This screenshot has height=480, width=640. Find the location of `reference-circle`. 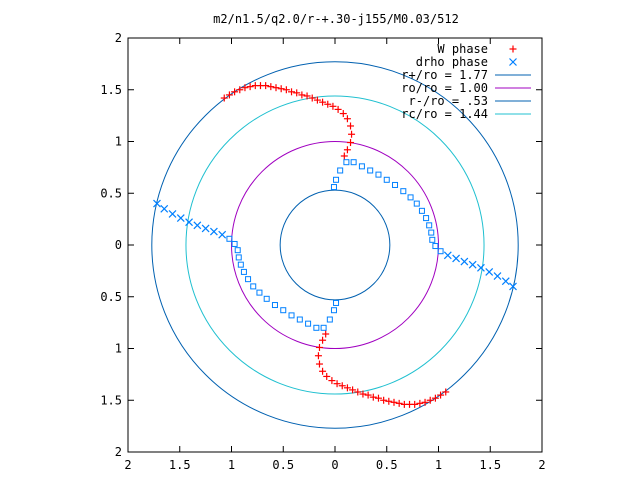

reference-circle is located at coordinates (335, 245).